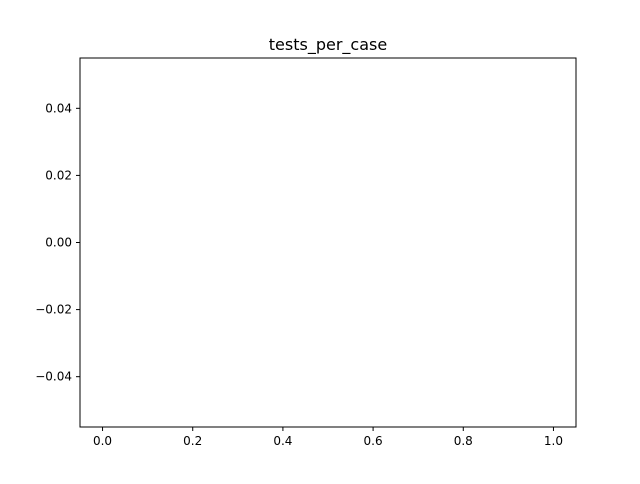  What do you see at coordinates (58, 175) in the screenshot?
I see `y-tick-label: 0.02` at bounding box center [58, 175].